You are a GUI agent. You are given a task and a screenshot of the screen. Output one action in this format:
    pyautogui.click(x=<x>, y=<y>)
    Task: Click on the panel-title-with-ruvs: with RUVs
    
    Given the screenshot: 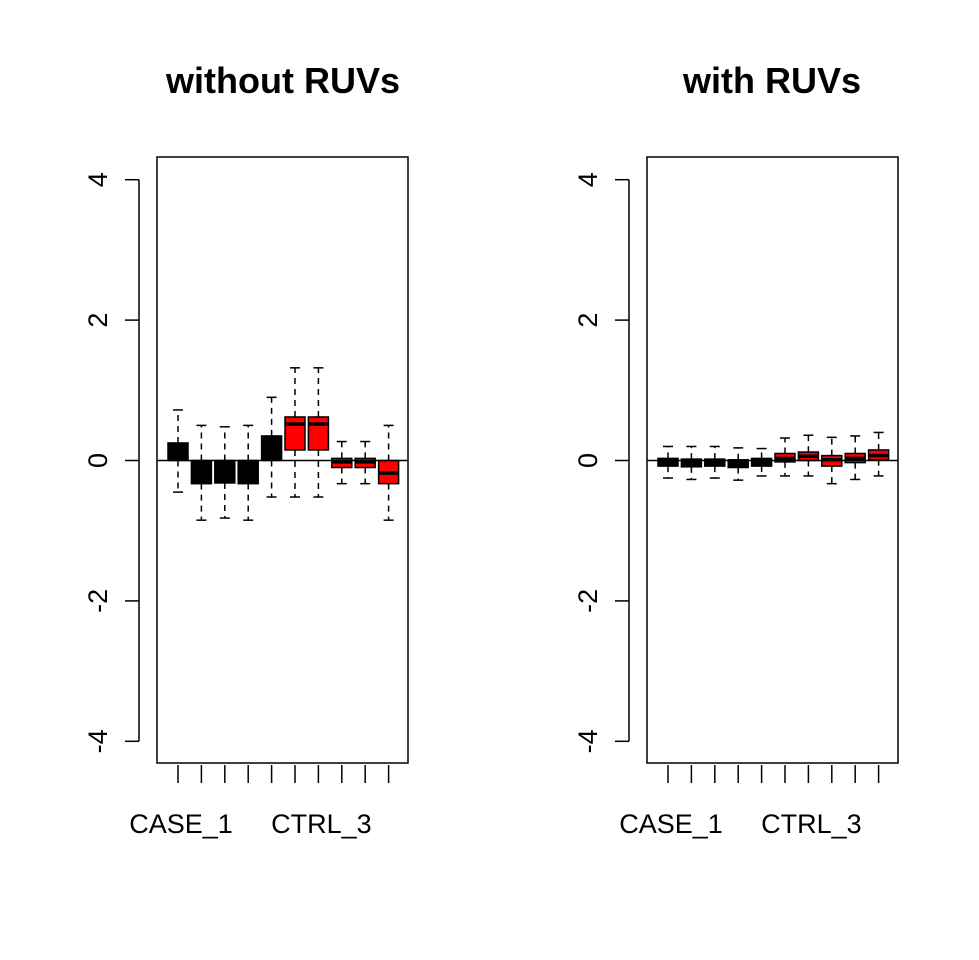 What is the action you would take?
    pyautogui.click(x=771, y=80)
    